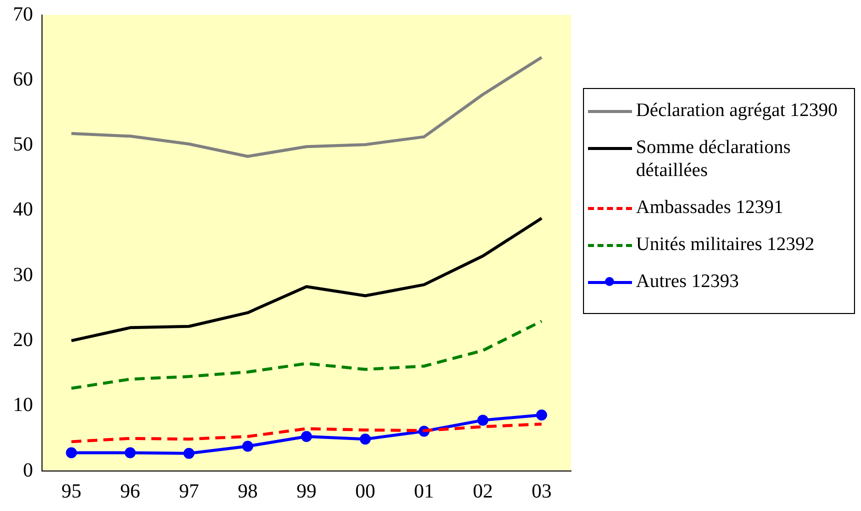 Image resolution: width=861 pixels, height=511 pixels. Describe the element at coordinates (188, 491) in the screenshot. I see `x-tick-label: 97` at that location.